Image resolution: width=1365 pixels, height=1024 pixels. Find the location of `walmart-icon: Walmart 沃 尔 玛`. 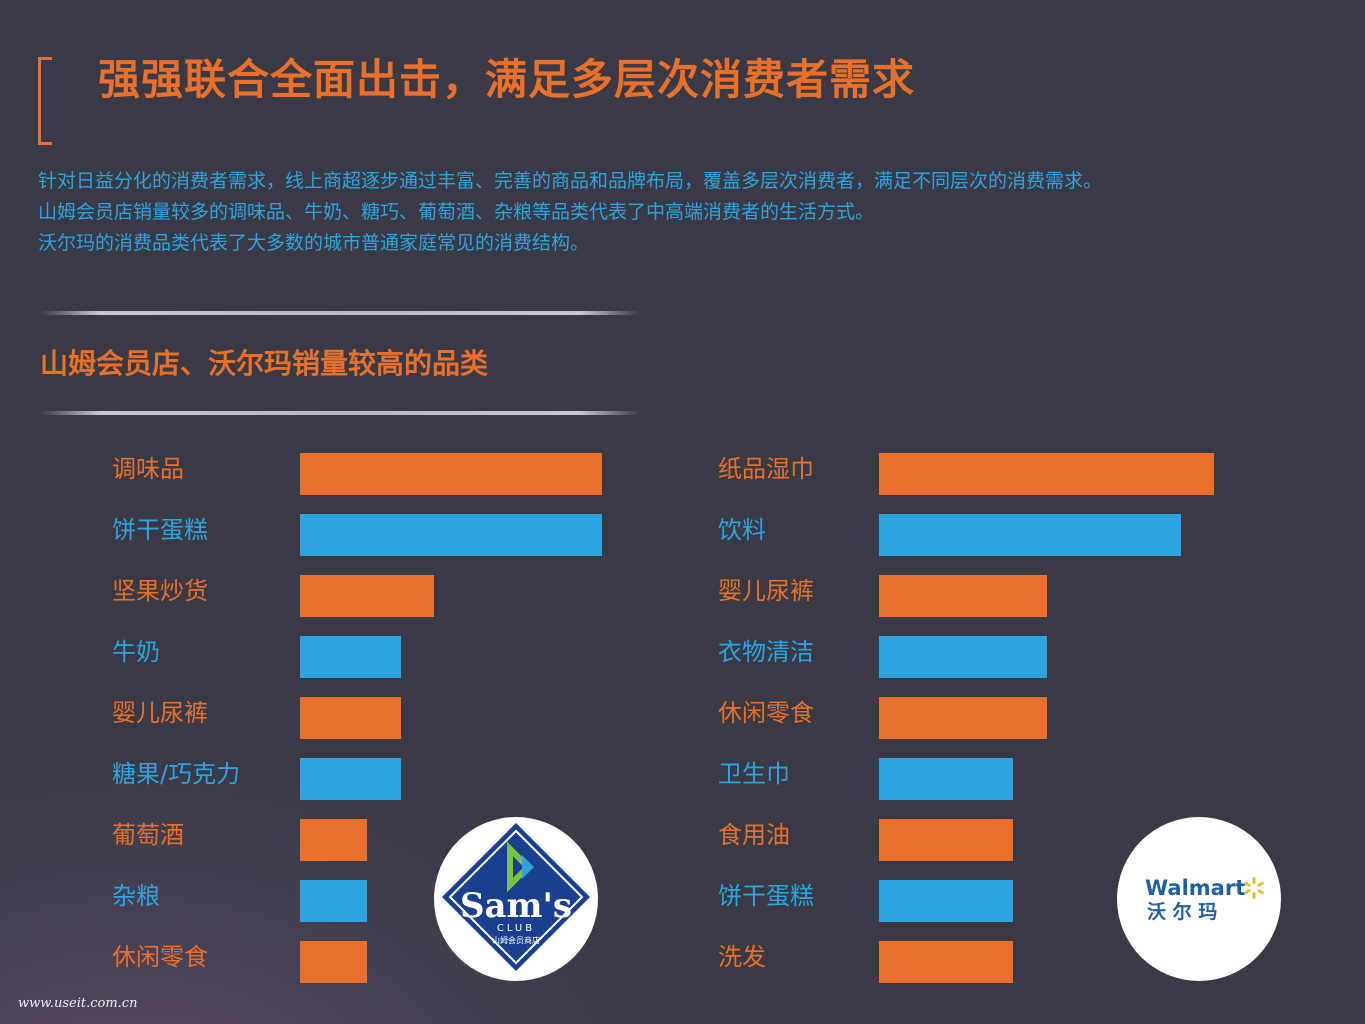

walmart-icon: Walmart 沃 尔 玛 is located at coordinates (1204, 899).